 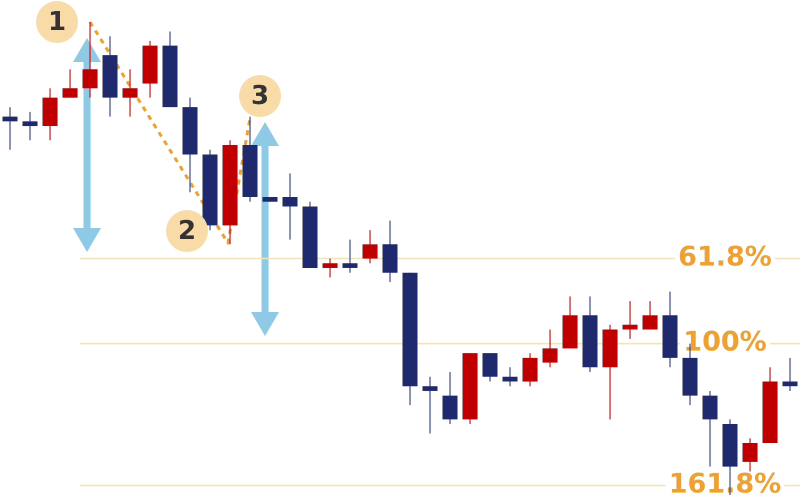 I want to click on annotation: 61.8%, so click(x=725, y=257).